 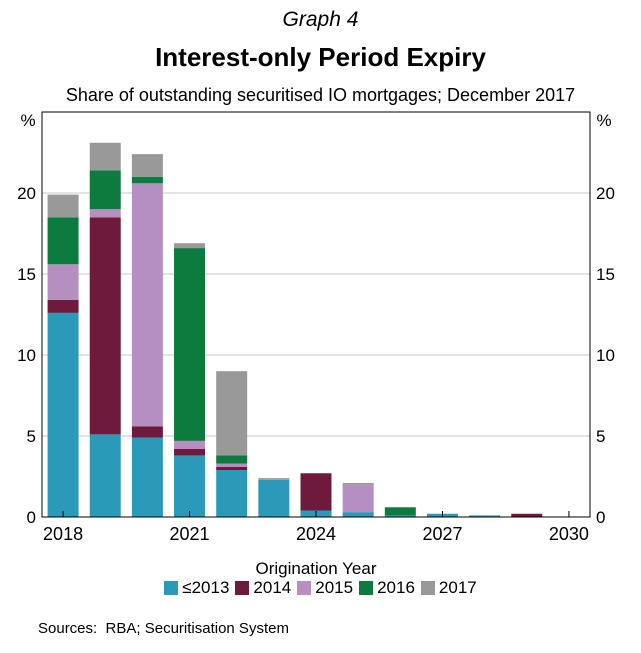 I want to click on y-tick-left-0: 0, so click(x=31, y=517).